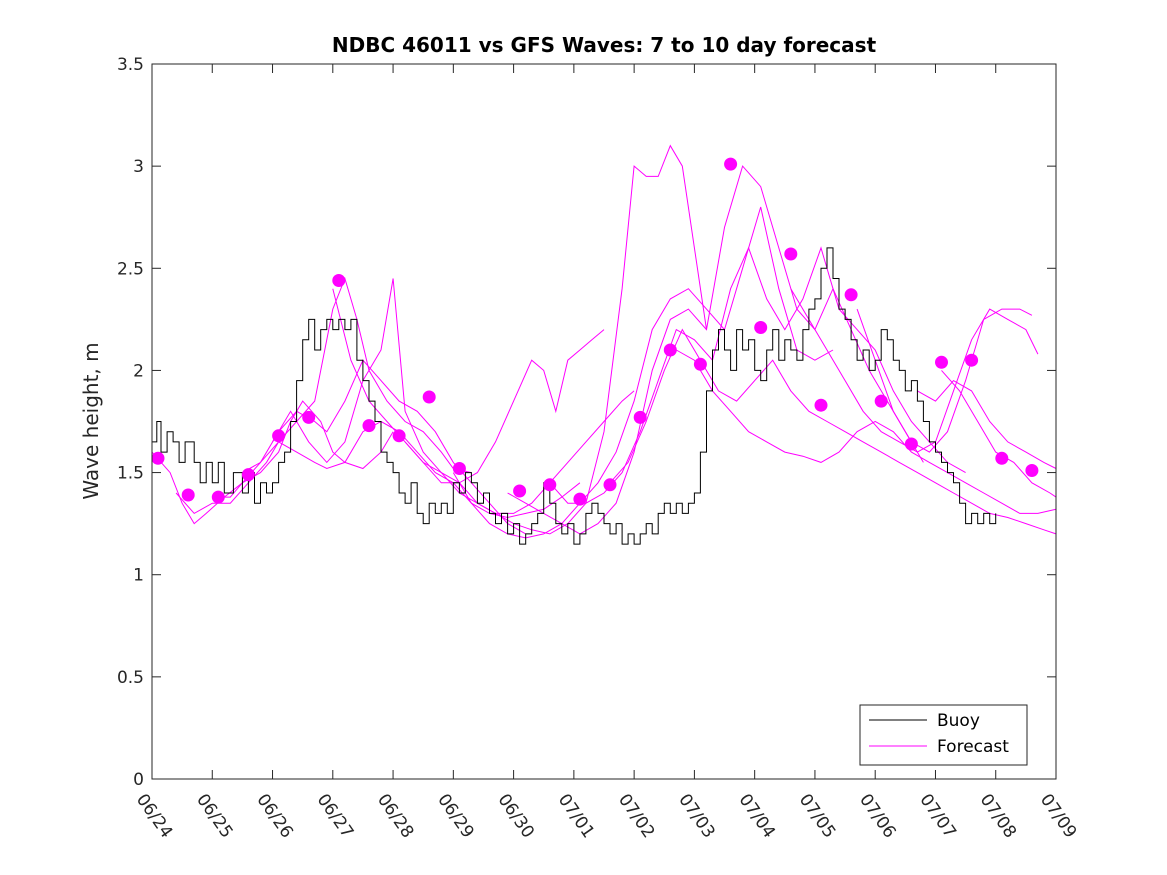 The width and height of the screenshot is (1167, 875). What do you see at coordinates (130, 474) in the screenshot?
I see `y-tick-label: 1.5` at bounding box center [130, 474].